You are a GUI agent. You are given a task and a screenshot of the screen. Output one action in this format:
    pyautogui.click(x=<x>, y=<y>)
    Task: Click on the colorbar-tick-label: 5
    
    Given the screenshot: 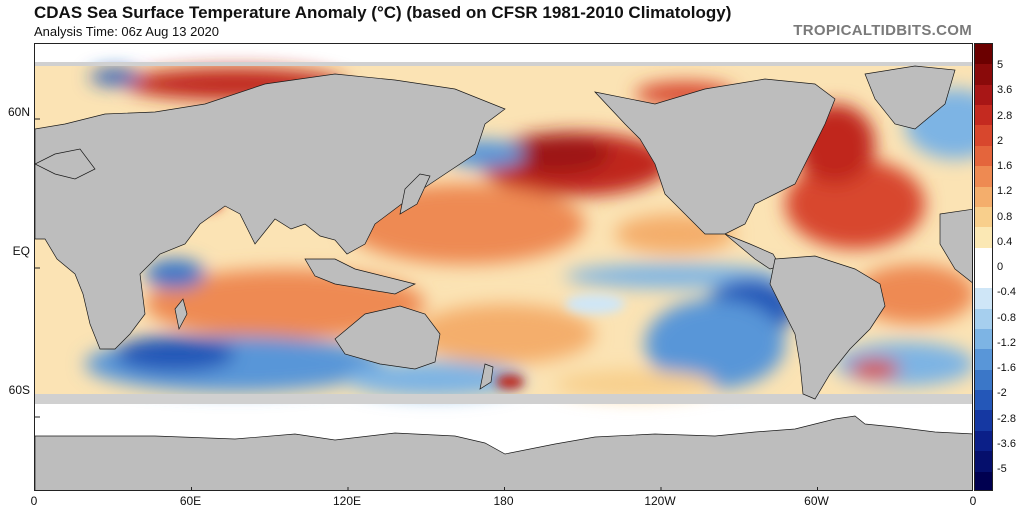 What is the action you would take?
    pyautogui.click(x=1000, y=65)
    